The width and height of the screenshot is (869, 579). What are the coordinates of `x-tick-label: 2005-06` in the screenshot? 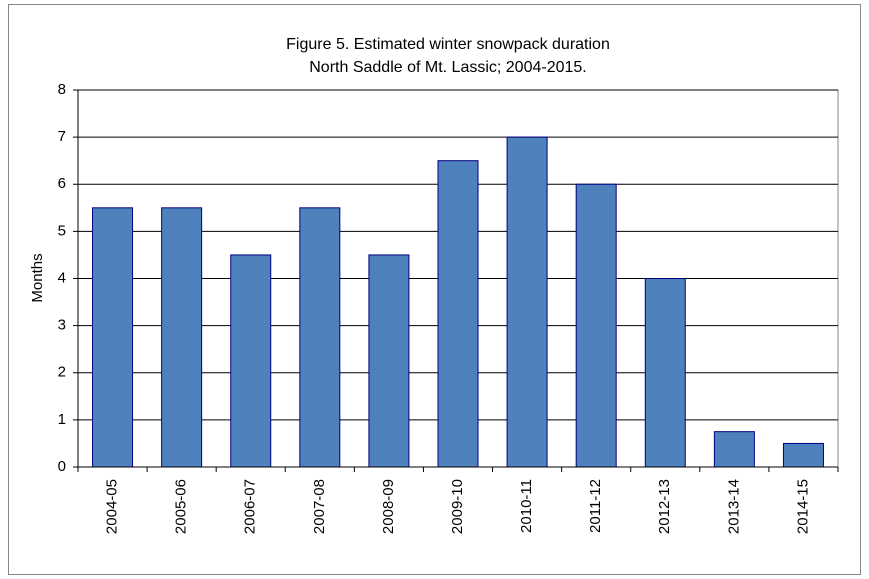 It's located at (181, 506).